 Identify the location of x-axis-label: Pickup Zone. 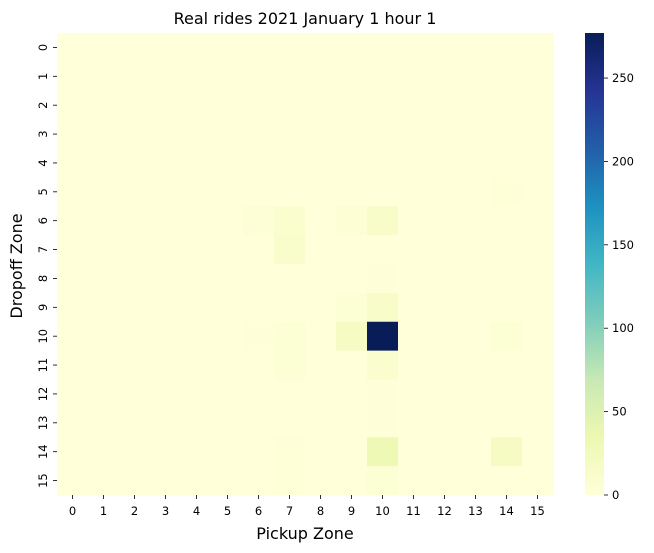
(304, 533).